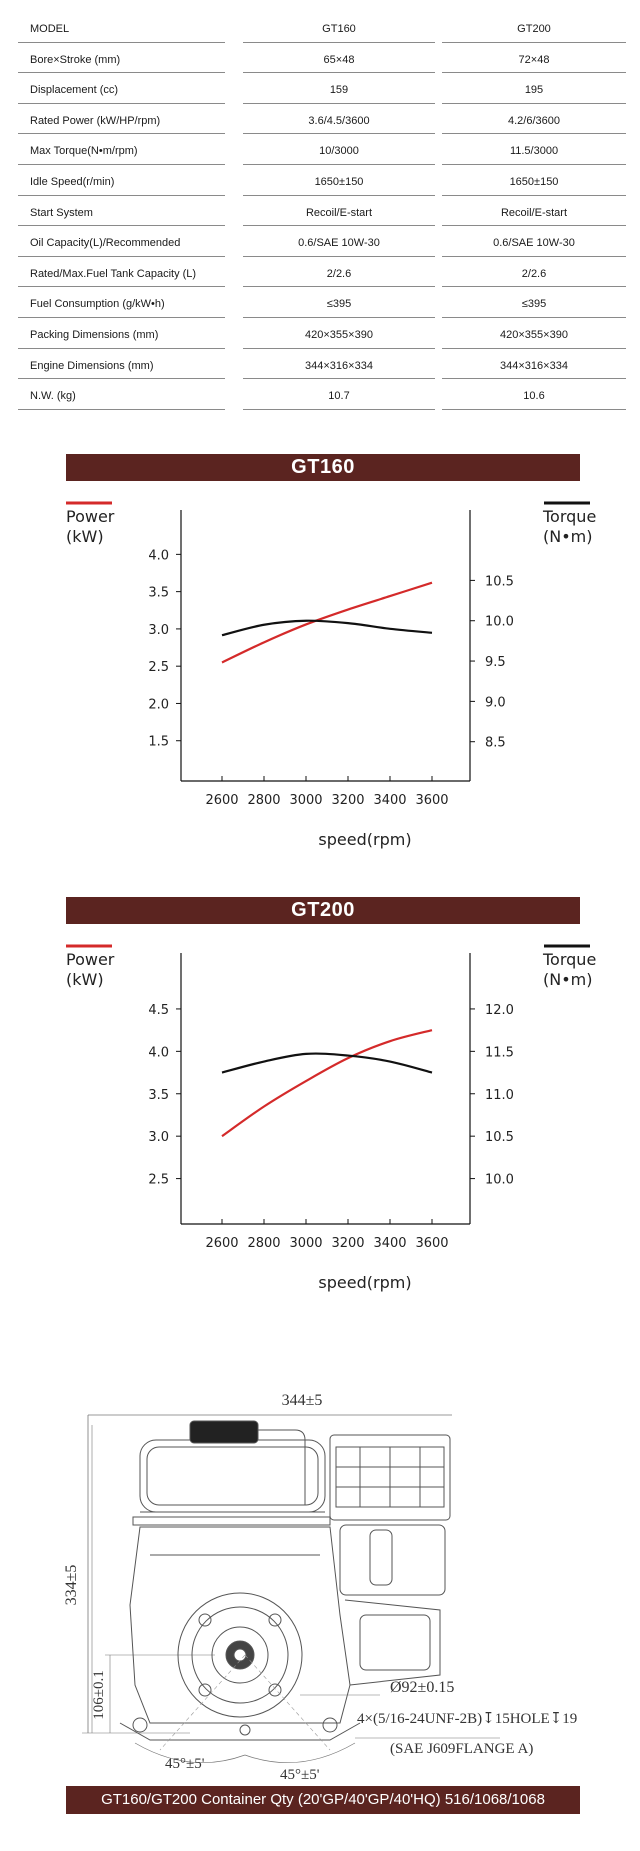 This screenshot has height=1851, width=640. I want to click on spec-gt200-value: ≤395, so click(534, 304).